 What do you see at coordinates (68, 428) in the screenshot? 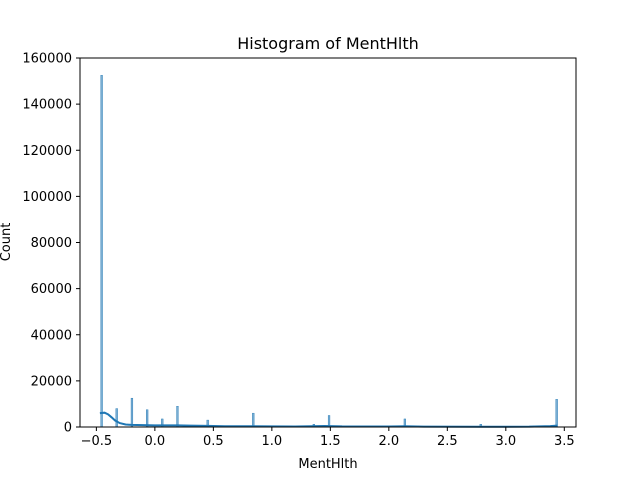
I see `y-tick-label: 0` at bounding box center [68, 428].